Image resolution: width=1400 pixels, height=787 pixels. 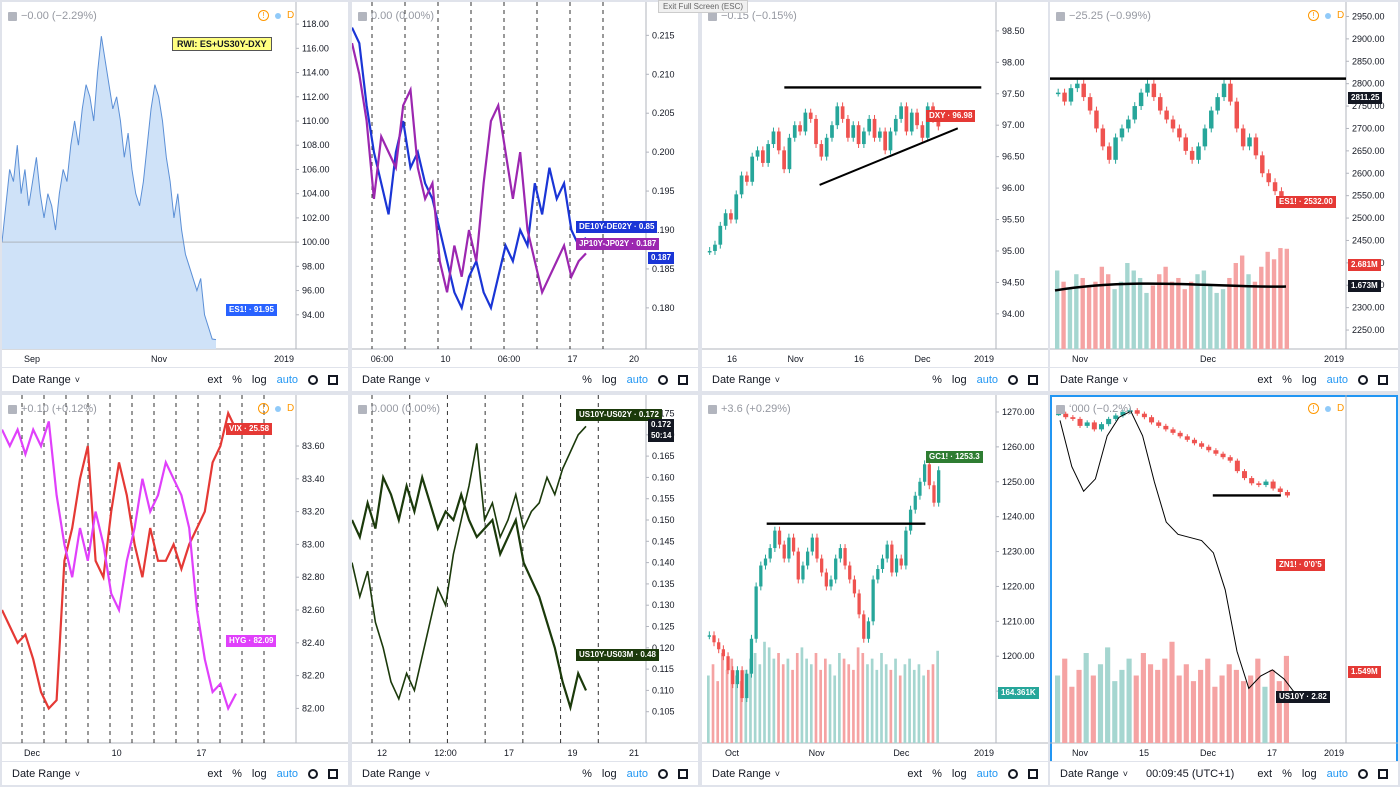 What do you see at coordinates (1094, 409) in the screenshot?
I see `series-legend: ‘000 (−0.2%)` at bounding box center [1094, 409].